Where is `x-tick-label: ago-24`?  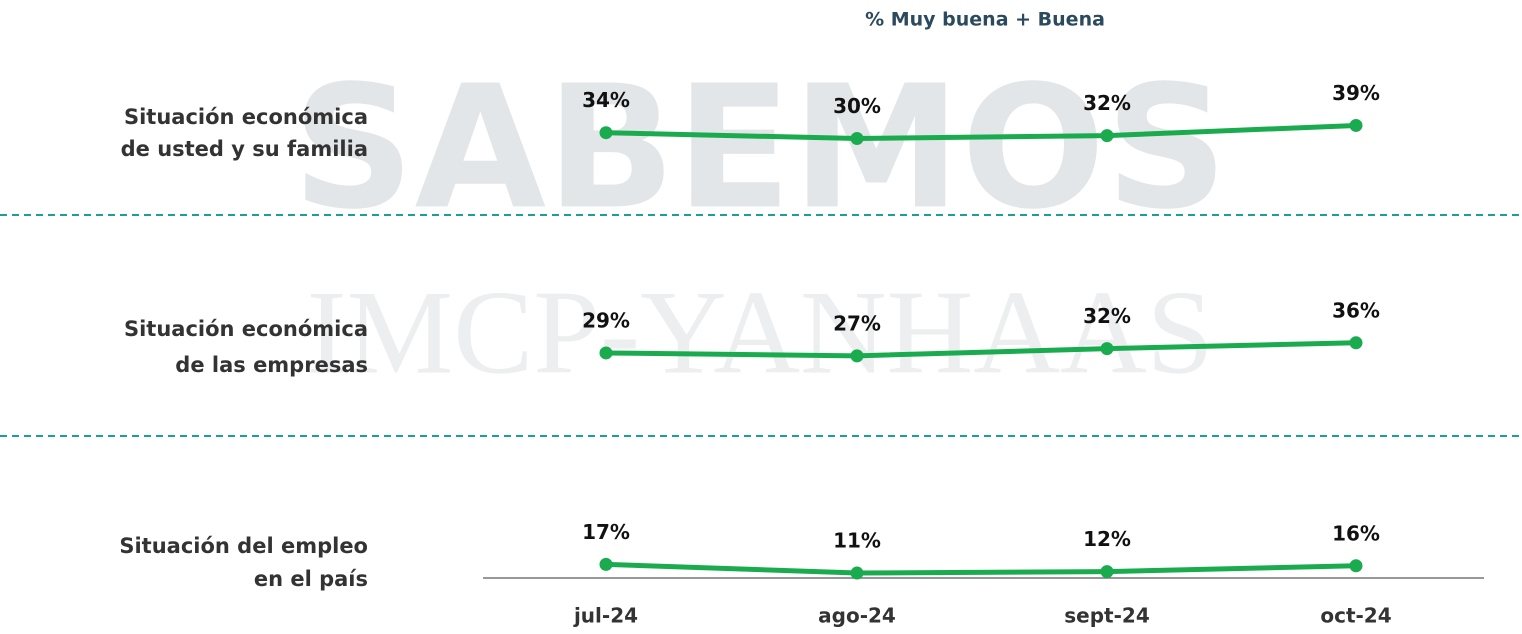 x-tick-label: ago-24 is located at coordinates (857, 616).